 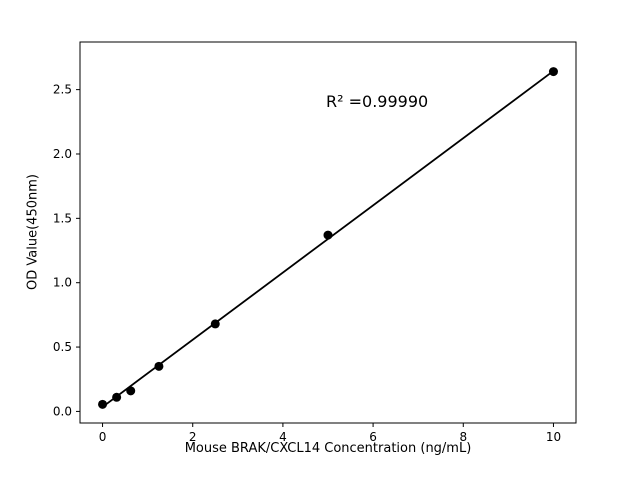 What do you see at coordinates (193, 437) in the screenshot?
I see `x-tick-label: 2` at bounding box center [193, 437].